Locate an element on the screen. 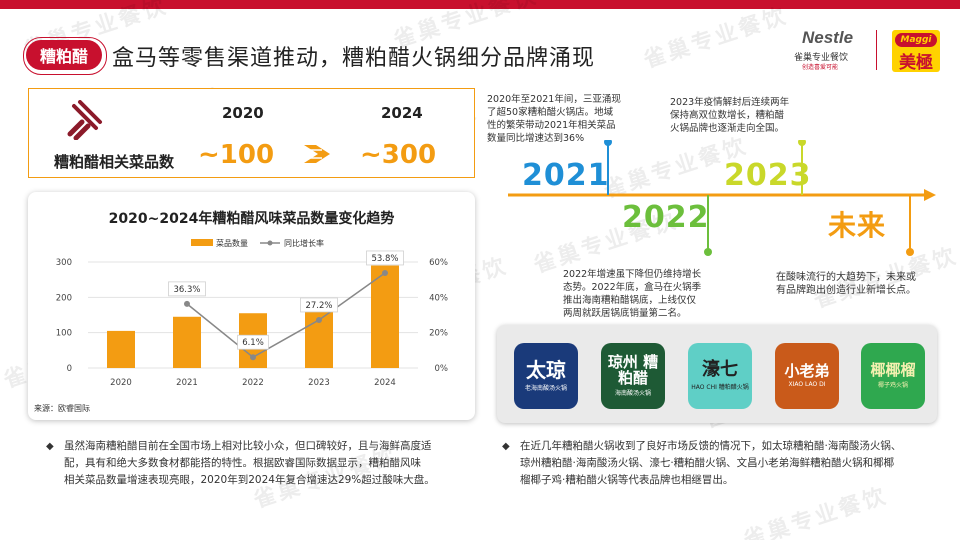 The width and height of the screenshot is (960, 540). timeline-arrowhead is located at coordinates (930, 195).